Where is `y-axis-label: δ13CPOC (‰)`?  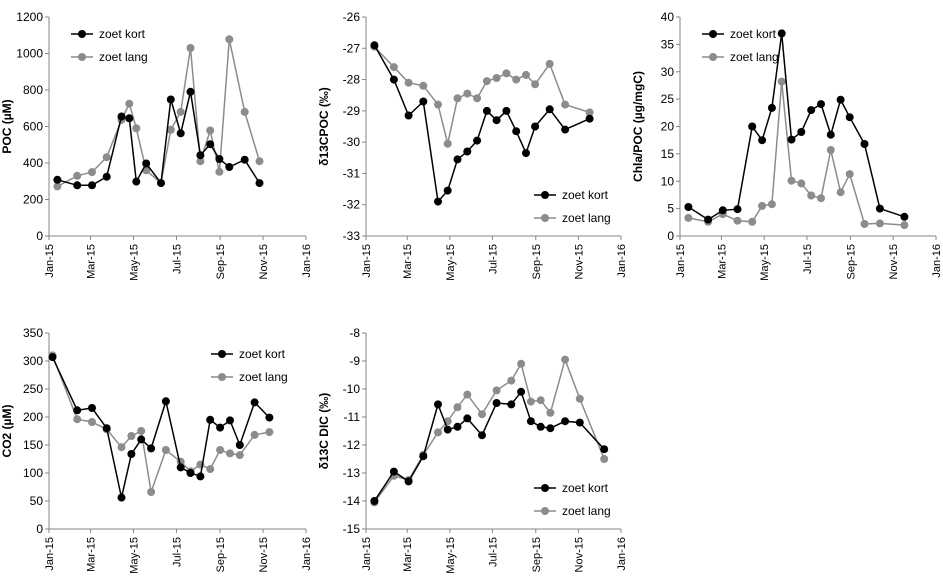
y-axis-label: δ13CPOC (‰) is located at coordinates (324, 126).